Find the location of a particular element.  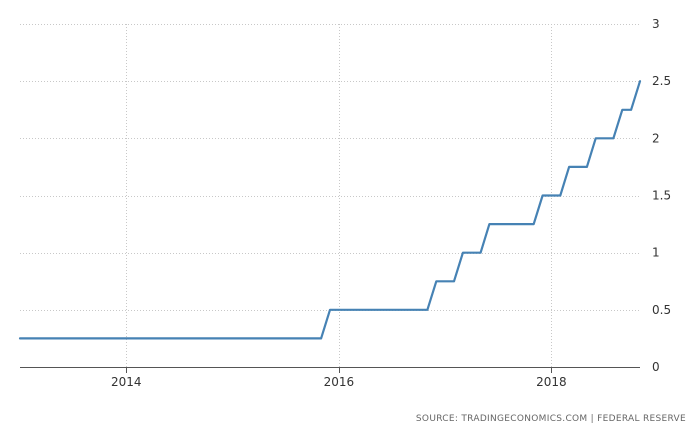

y-tick-labels: 0 0.5 1 1.5 2 2.5 3 is located at coordinates (661, 195).